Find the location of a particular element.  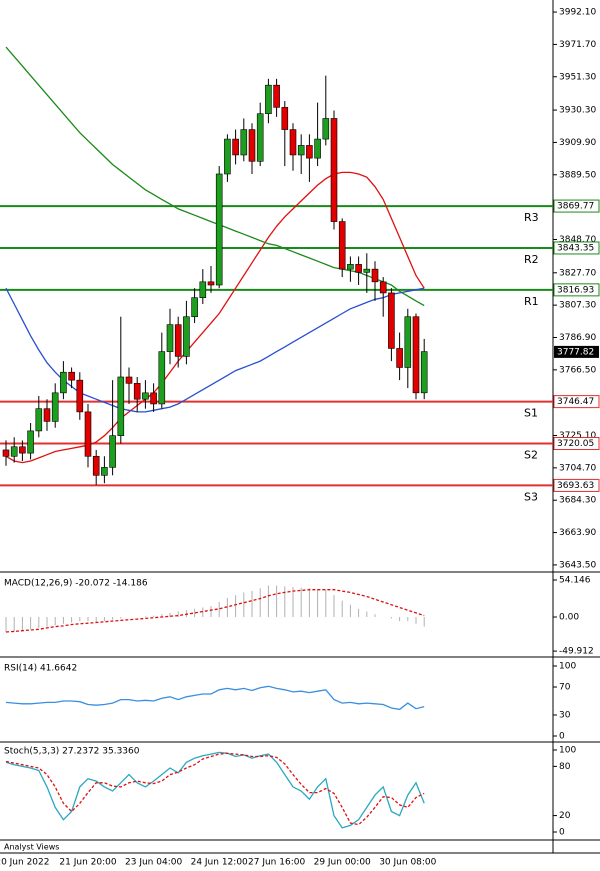

x-tick-label: 21 Jun 20:00 is located at coordinates (87, 863).